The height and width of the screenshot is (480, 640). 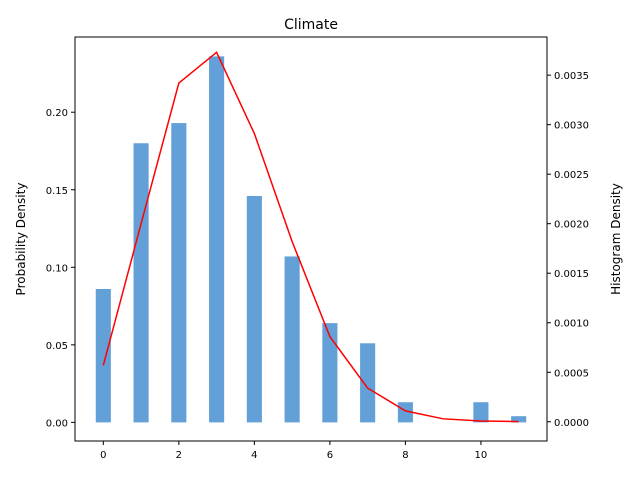 What do you see at coordinates (405, 455) in the screenshot?
I see `x-tick-label: 8` at bounding box center [405, 455].